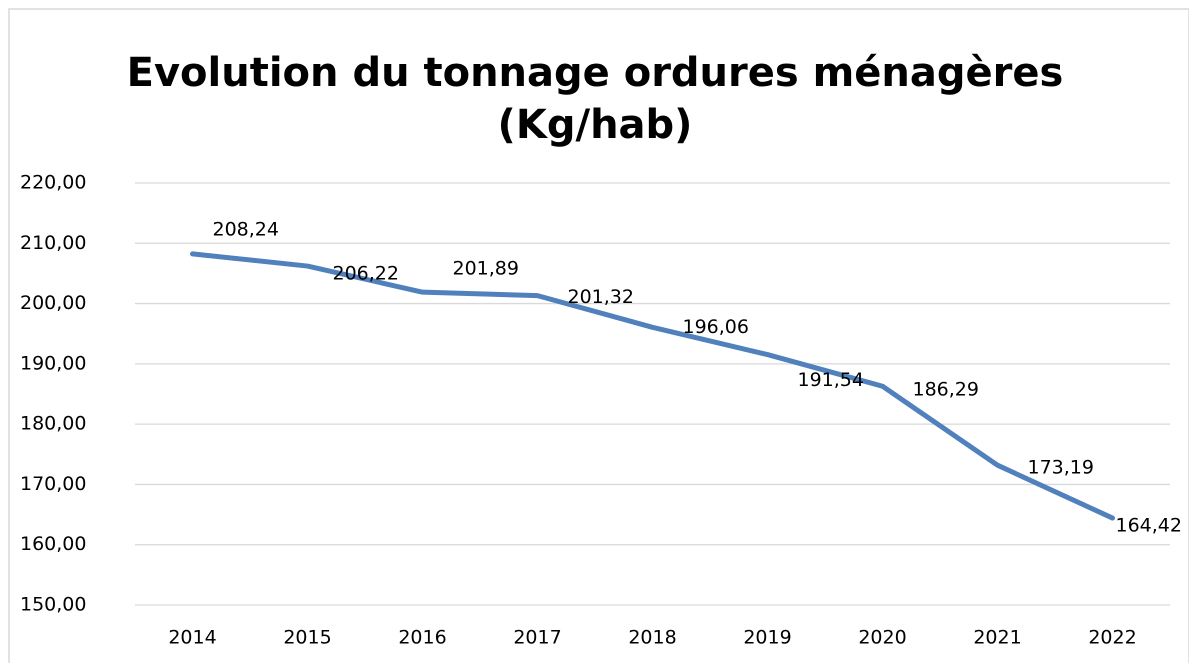 Image resolution: width=1189 pixels, height=663 pixels. What do you see at coordinates (53, 484) in the screenshot?
I see `y-tick-label: 170,00` at bounding box center [53, 484].